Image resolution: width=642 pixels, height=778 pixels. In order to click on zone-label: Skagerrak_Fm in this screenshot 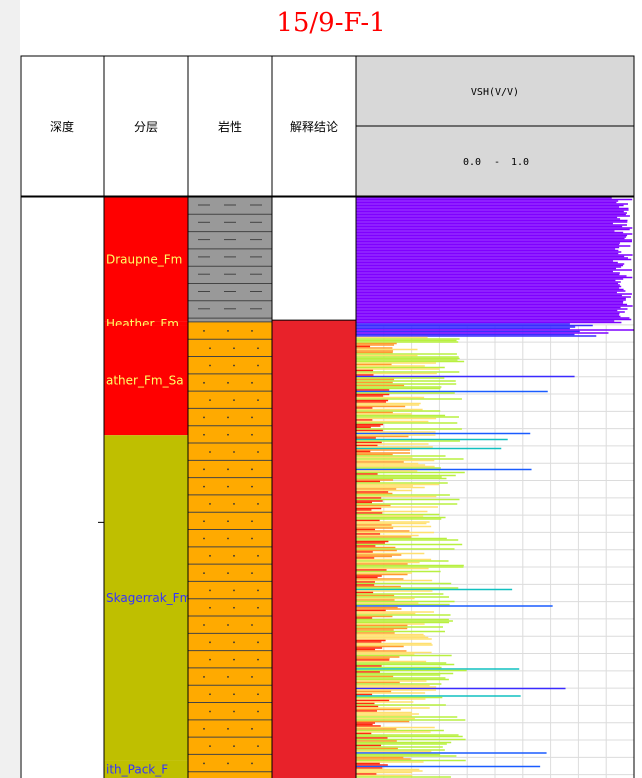, I will do `click(148, 598)`.